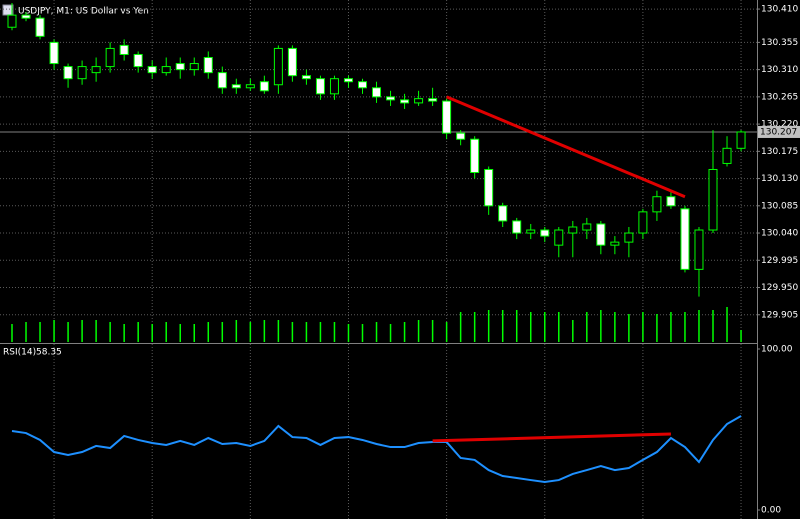 The width and height of the screenshot is (800, 519). What do you see at coordinates (779, 206) in the screenshot?
I see `y-tick-label: 130.085` at bounding box center [779, 206].